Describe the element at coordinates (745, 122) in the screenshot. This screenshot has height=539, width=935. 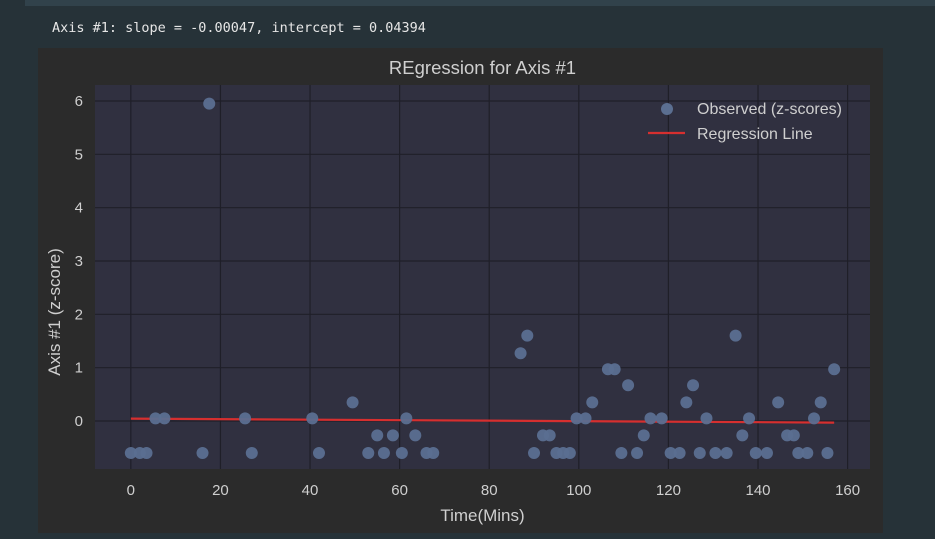
I see `legend: Observed (z-scores) Regression Line` at that location.